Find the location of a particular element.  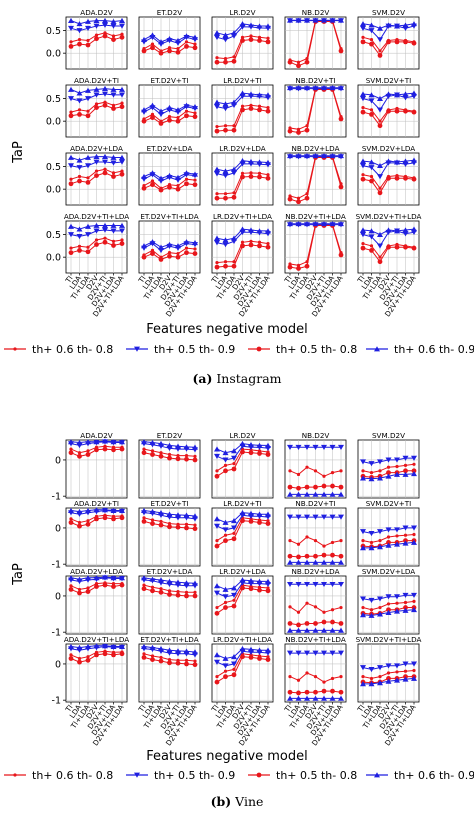

subplot: LR.D2V+TI is located at coordinates (242, 107).